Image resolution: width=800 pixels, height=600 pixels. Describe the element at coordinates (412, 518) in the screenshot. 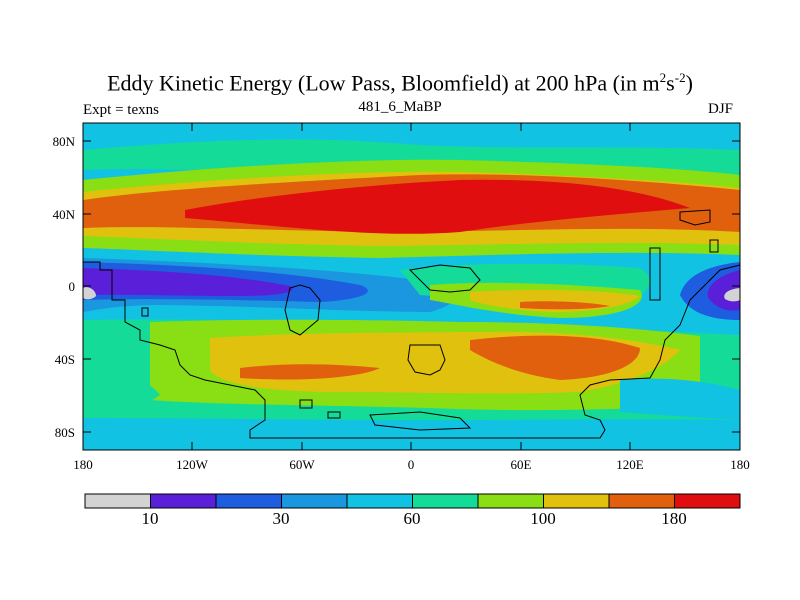

I see `colorbar-label: 60` at that location.